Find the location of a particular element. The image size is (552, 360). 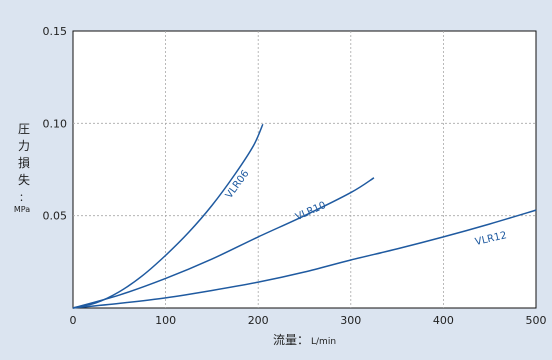

x-axis-label-main: 流量： is located at coordinates (291, 340).